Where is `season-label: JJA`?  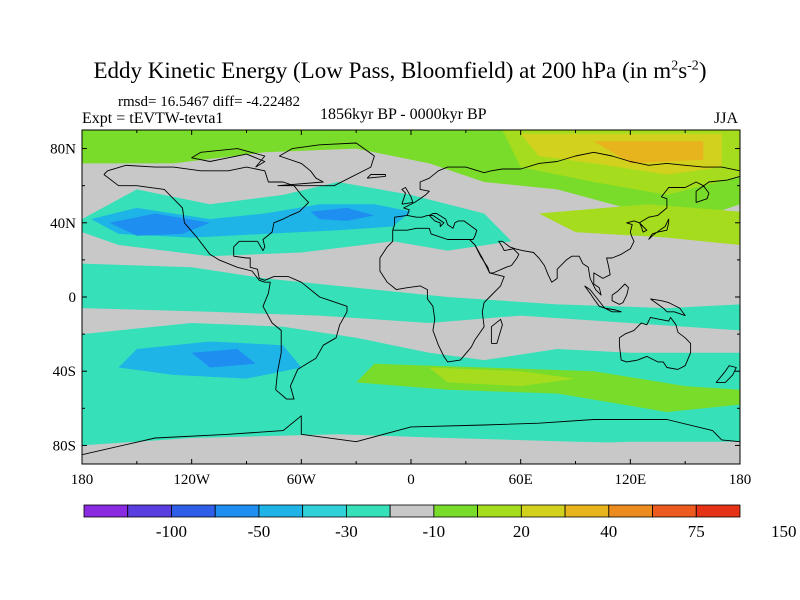 season-label: JJA is located at coordinates (726, 118).